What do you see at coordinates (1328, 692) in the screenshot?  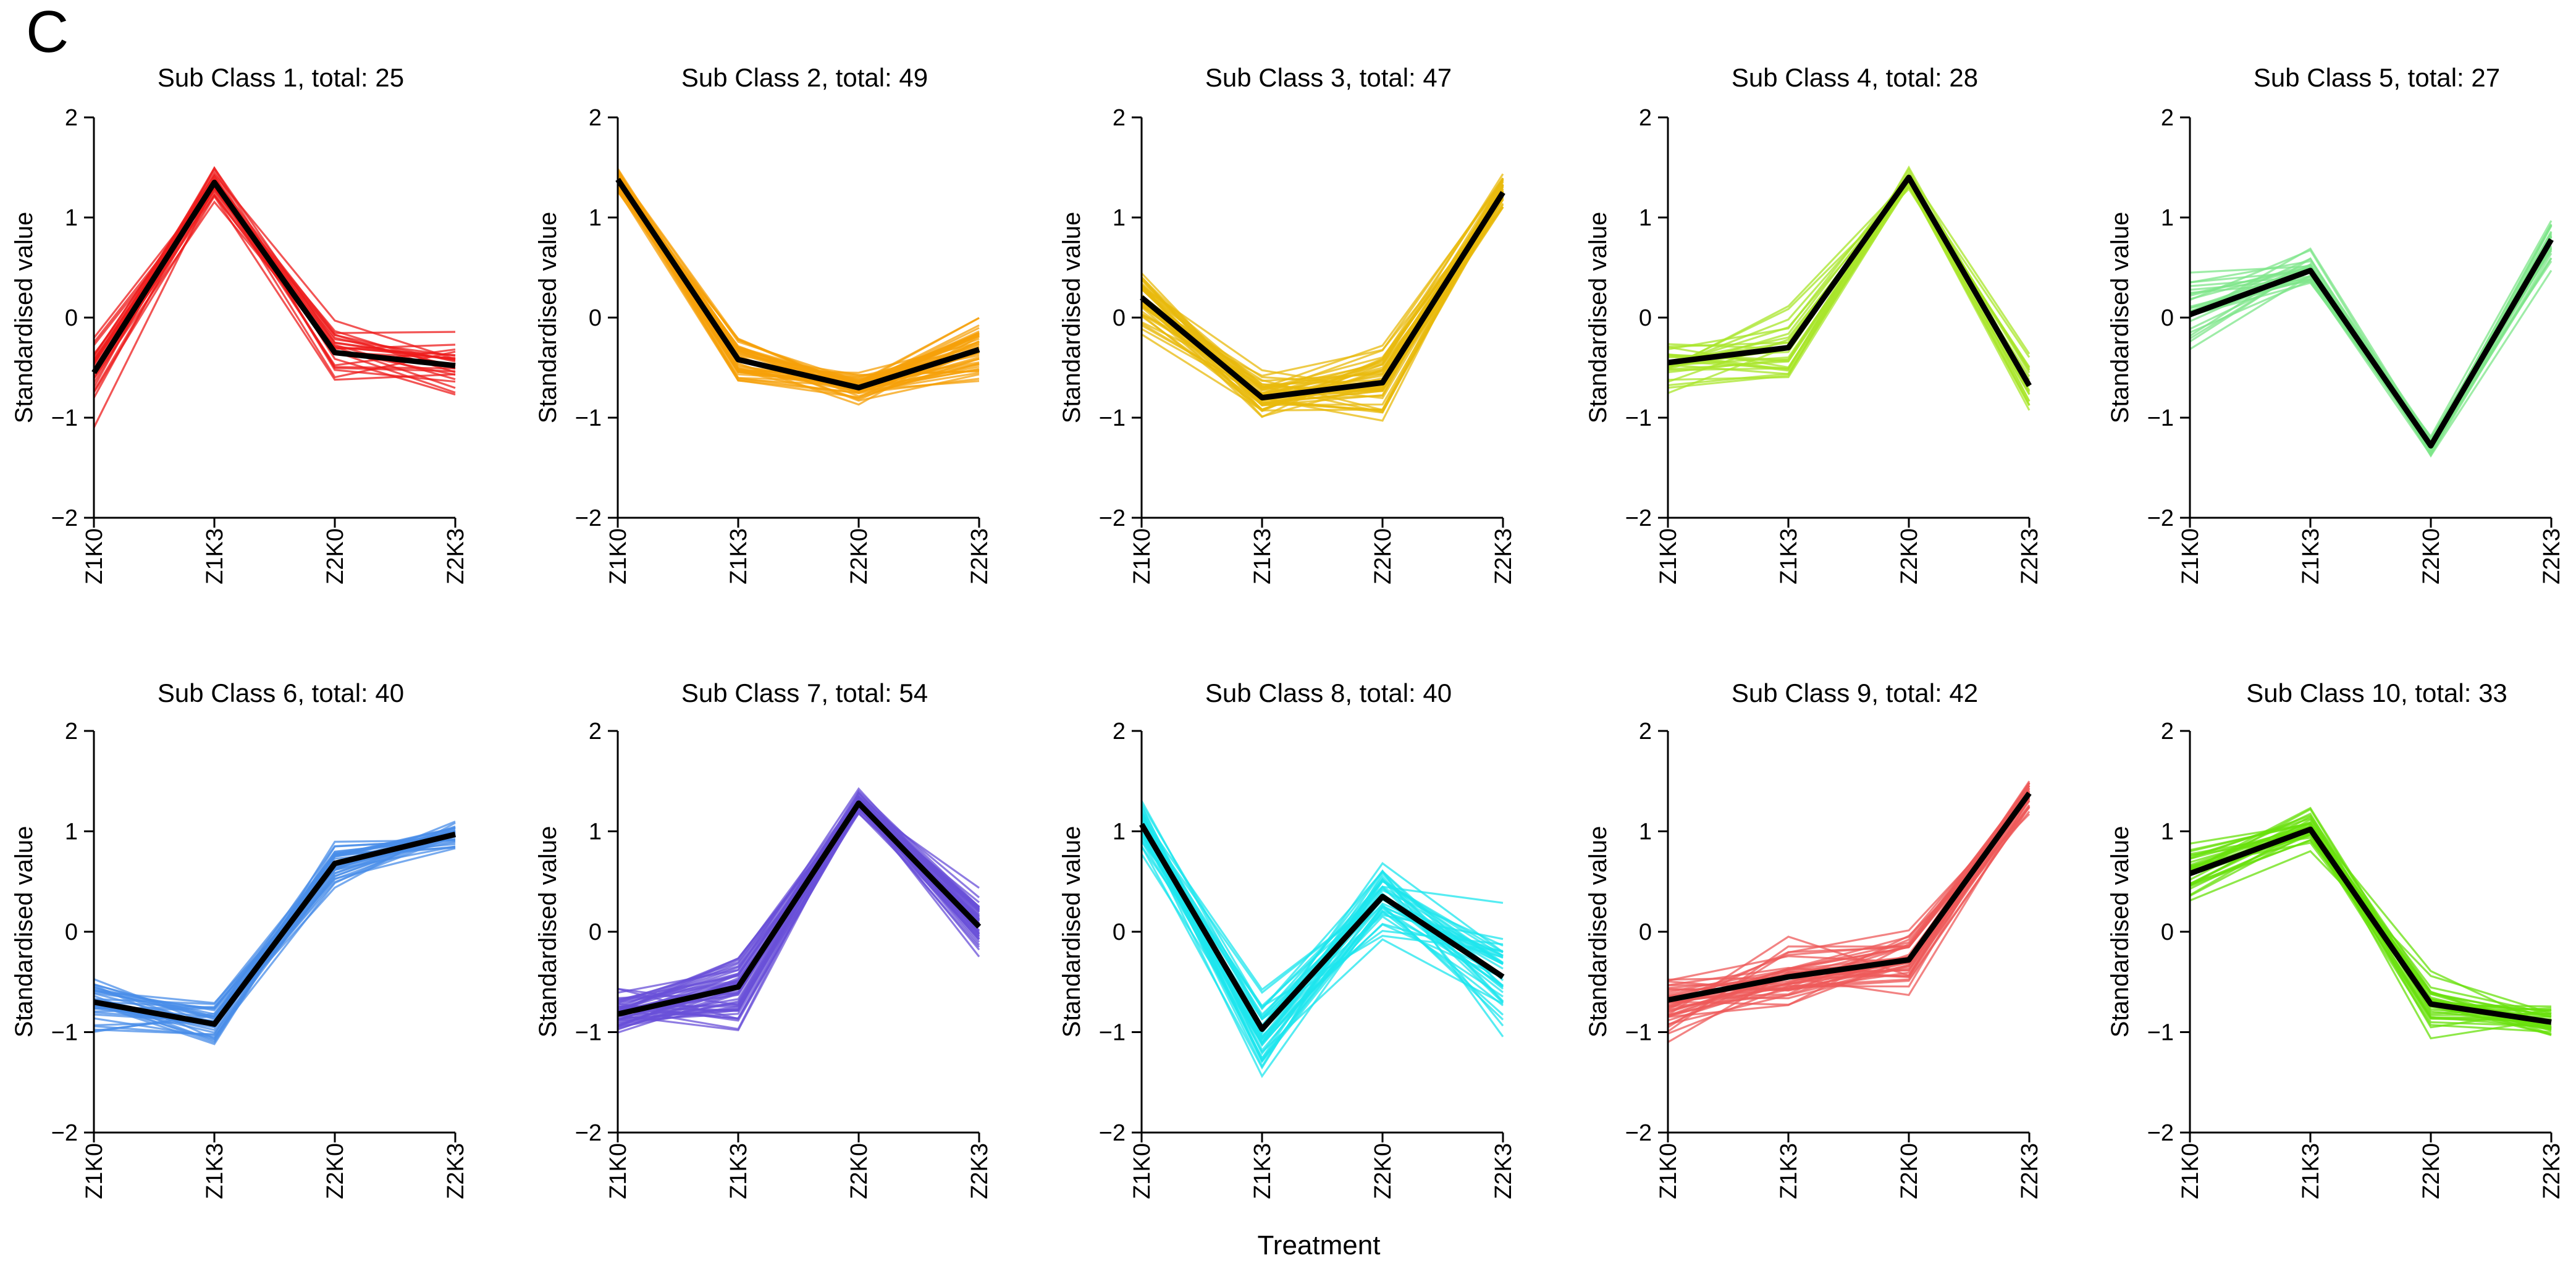 I see `subplot-title: Sub Class 8, total: 40` at bounding box center [1328, 692].